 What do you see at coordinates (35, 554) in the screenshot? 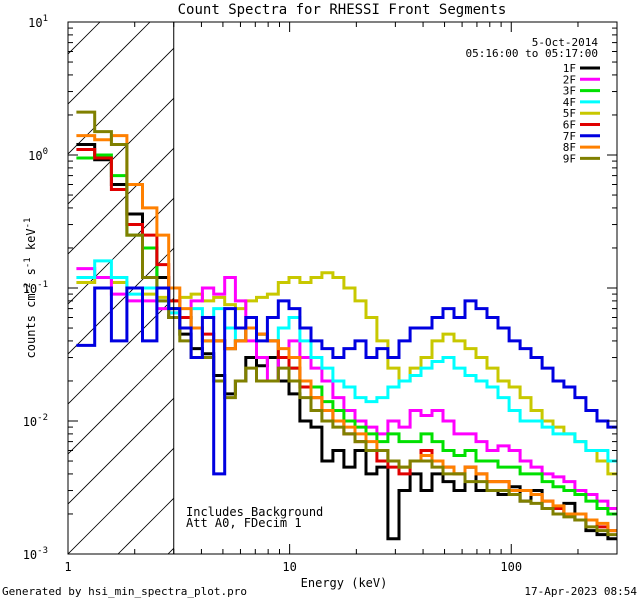
I see `y-tick-label: 10⁻³` at bounding box center [35, 554].